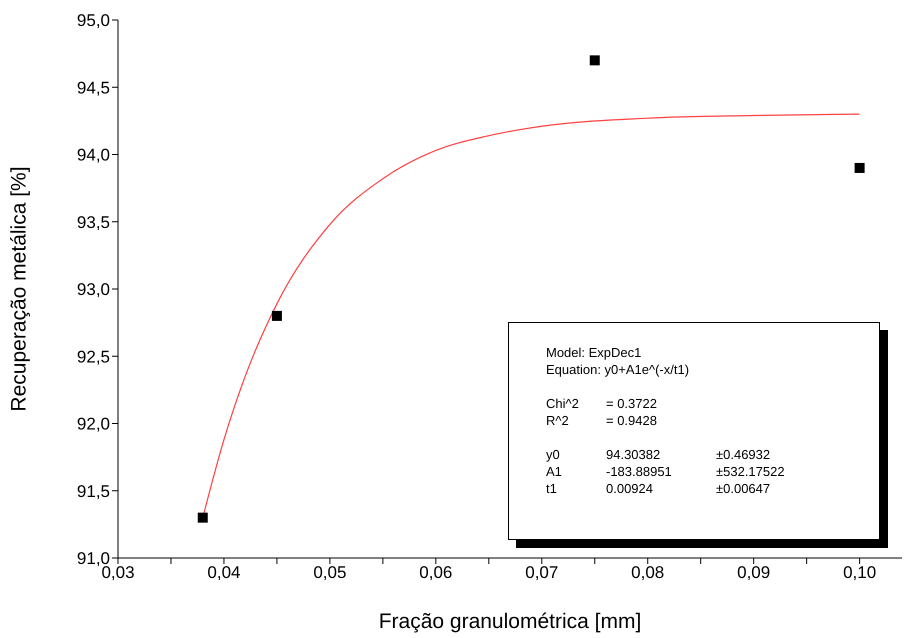 Image resolution: width=909 pixels, height=638 pixels. I want to click on x-tick-label: 0,04, so click(223, 572).